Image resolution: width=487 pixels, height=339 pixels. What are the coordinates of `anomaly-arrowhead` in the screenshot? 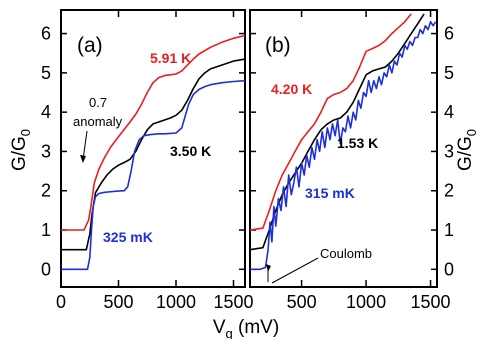 It's located at (83, 159).